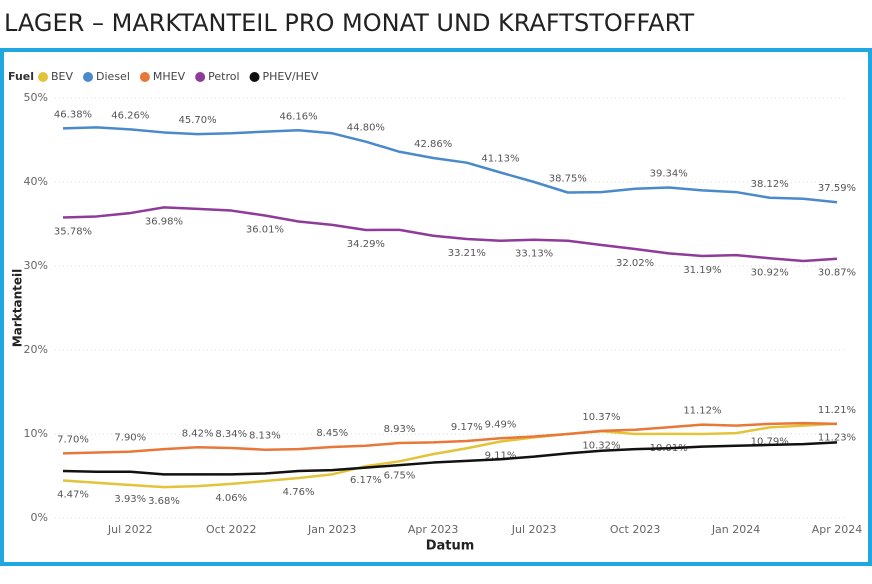 The height and width of the screenshot is (584, 872). Describe the element at coordinates (837, 188) in the screenshot. I see `data-label: 37.59%` at that location.